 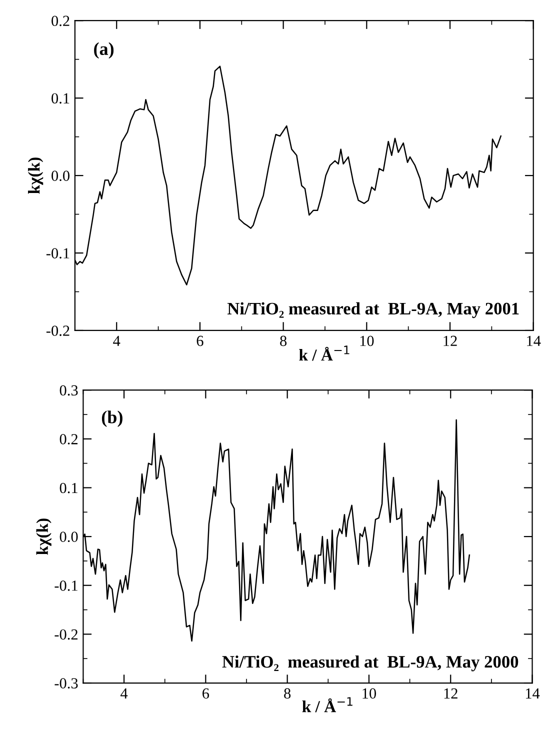 I want to click on annotation: Ni/TiO₂ measured at BL-9A, May 2000, so click(x=370, y=664).